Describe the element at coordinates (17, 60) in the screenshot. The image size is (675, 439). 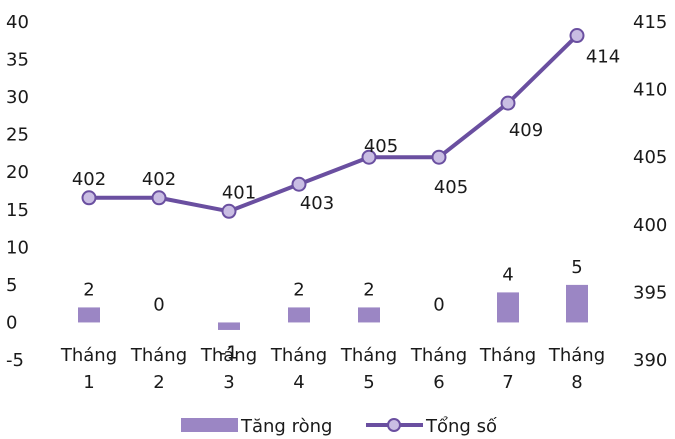
I see `left-tick-label: 35` at that location.